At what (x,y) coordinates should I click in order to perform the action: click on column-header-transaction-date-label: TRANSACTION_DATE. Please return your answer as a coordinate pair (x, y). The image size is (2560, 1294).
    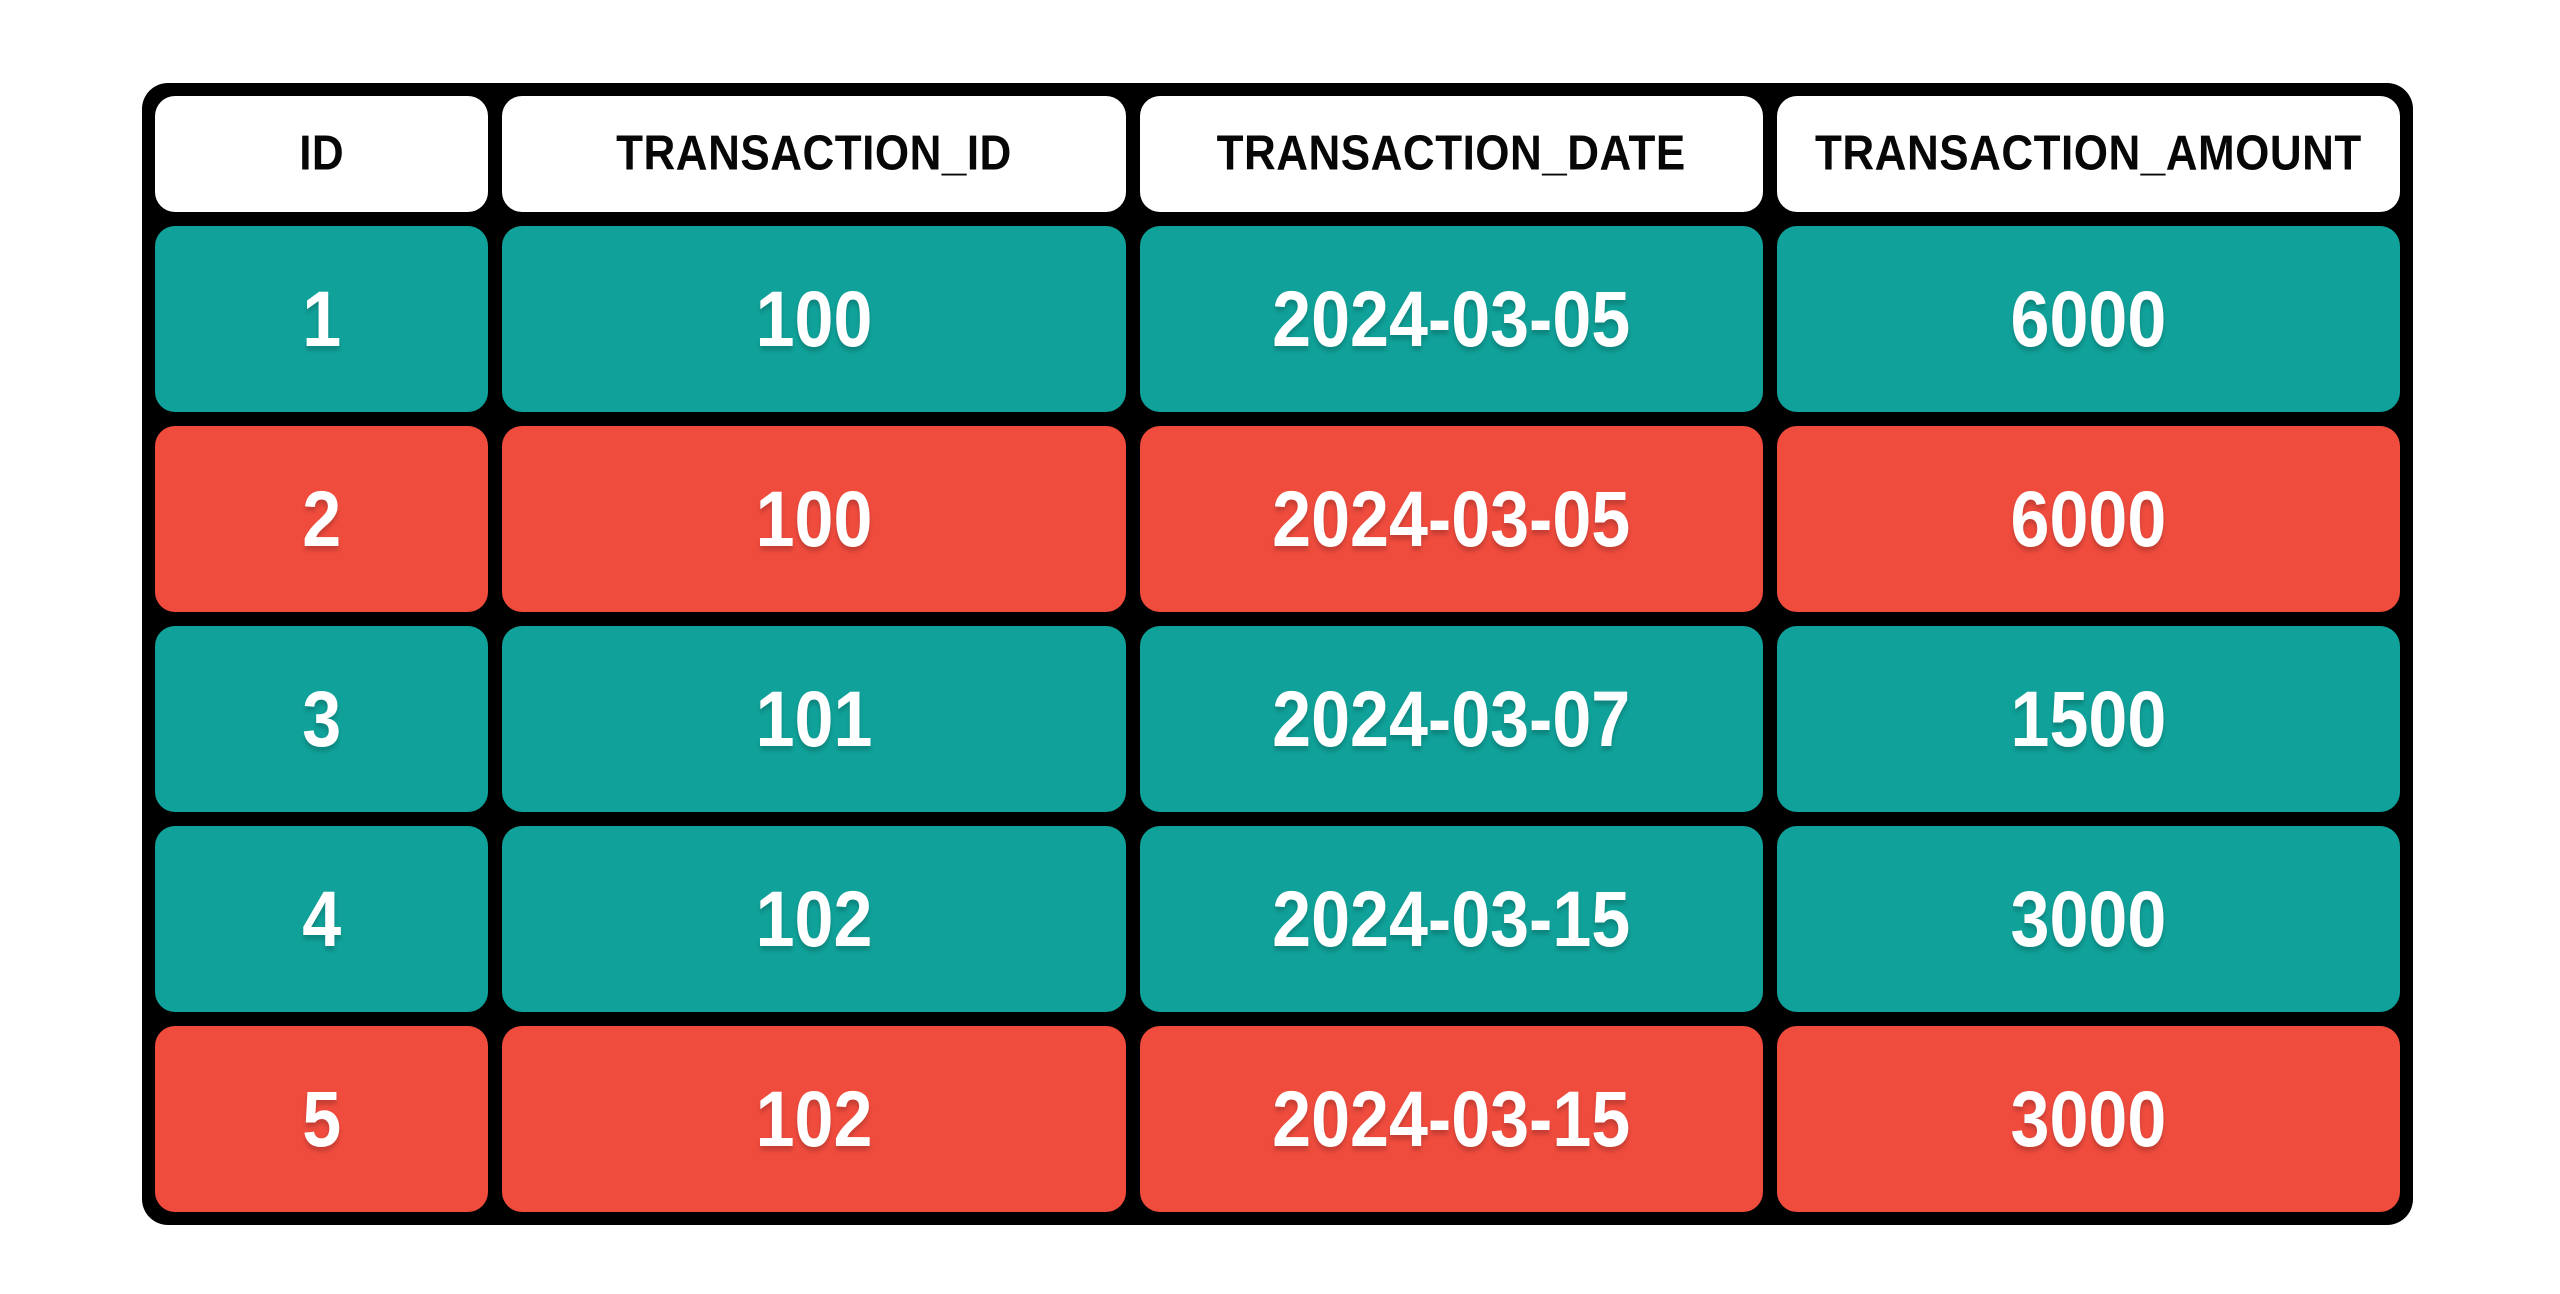
    Looking at the image, I should click on (1451, 153).